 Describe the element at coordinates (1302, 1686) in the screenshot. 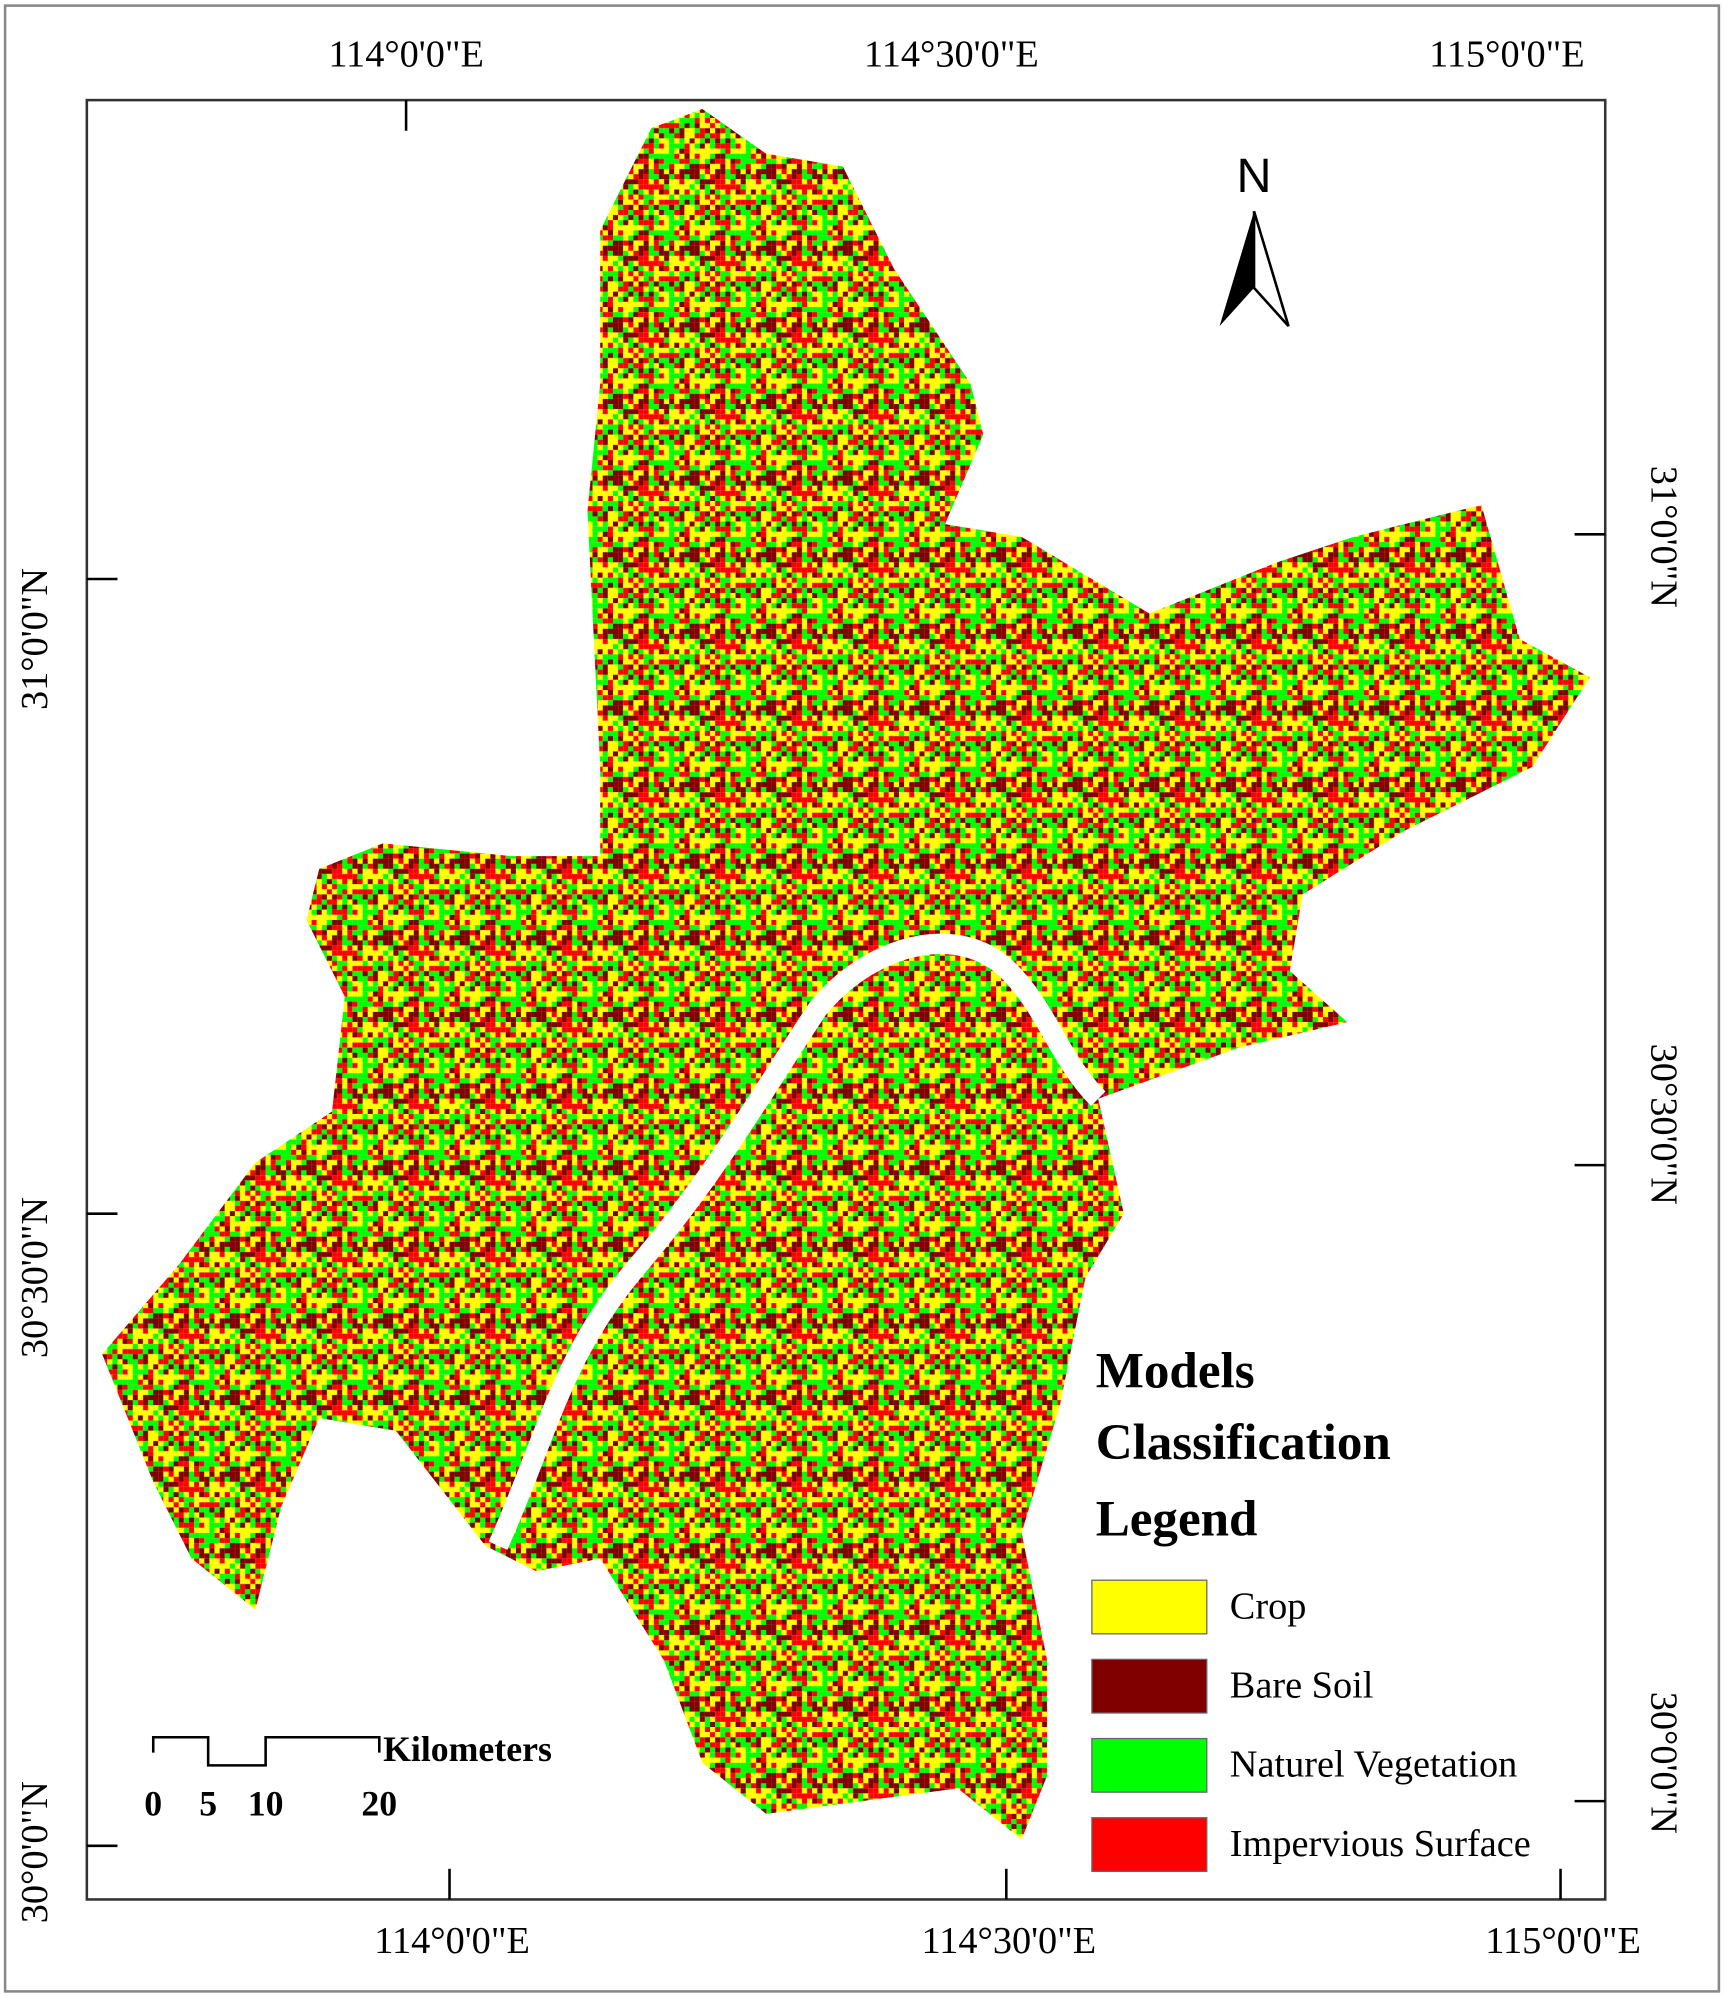

I see `legend-label: Bare Soil` at that location.